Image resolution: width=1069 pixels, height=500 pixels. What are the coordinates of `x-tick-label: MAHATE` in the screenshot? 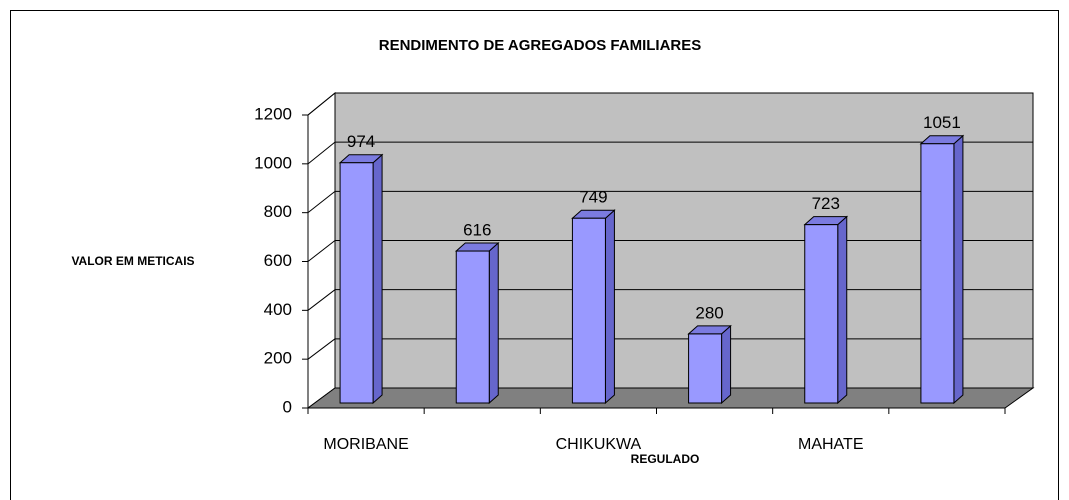 It's located at (830, 444).